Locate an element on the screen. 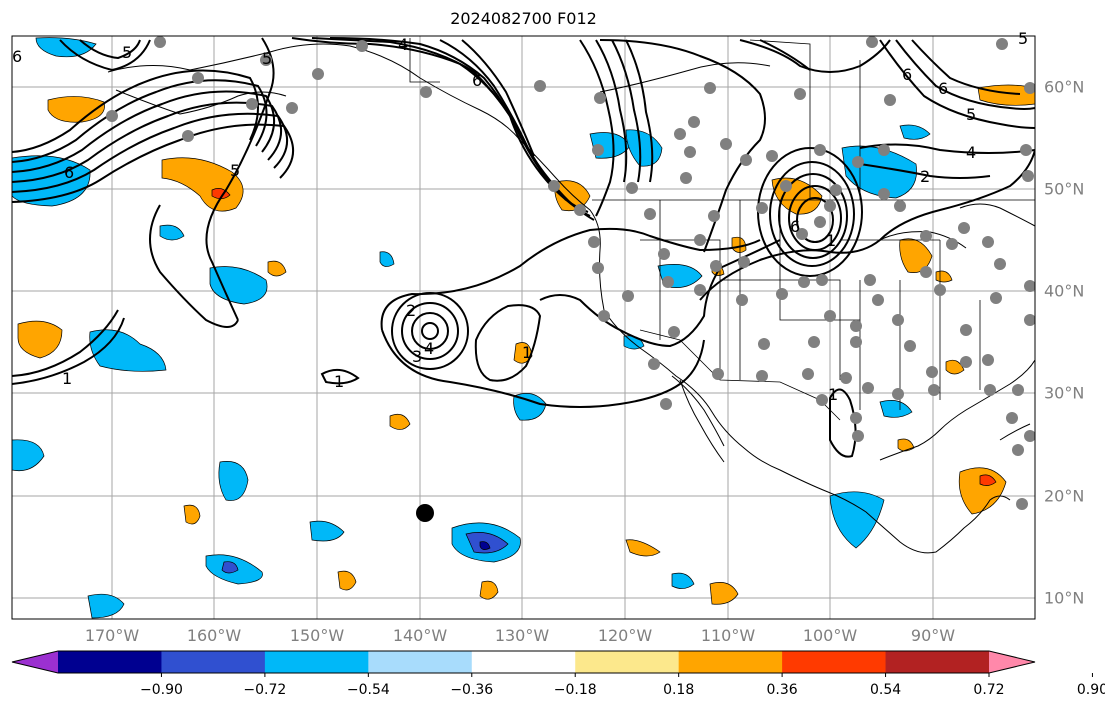 This screenshot has height=712, width=1105. contour-label: 3 is located at coordinates (417, 356).